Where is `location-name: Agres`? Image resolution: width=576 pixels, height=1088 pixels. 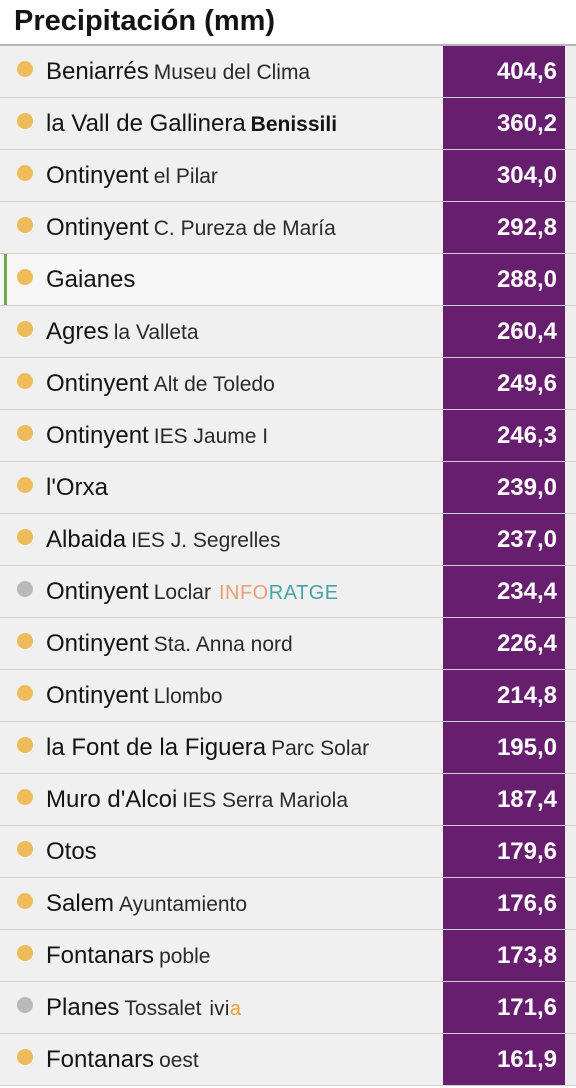
location-name: Agres is located at coordinates (77, 331).